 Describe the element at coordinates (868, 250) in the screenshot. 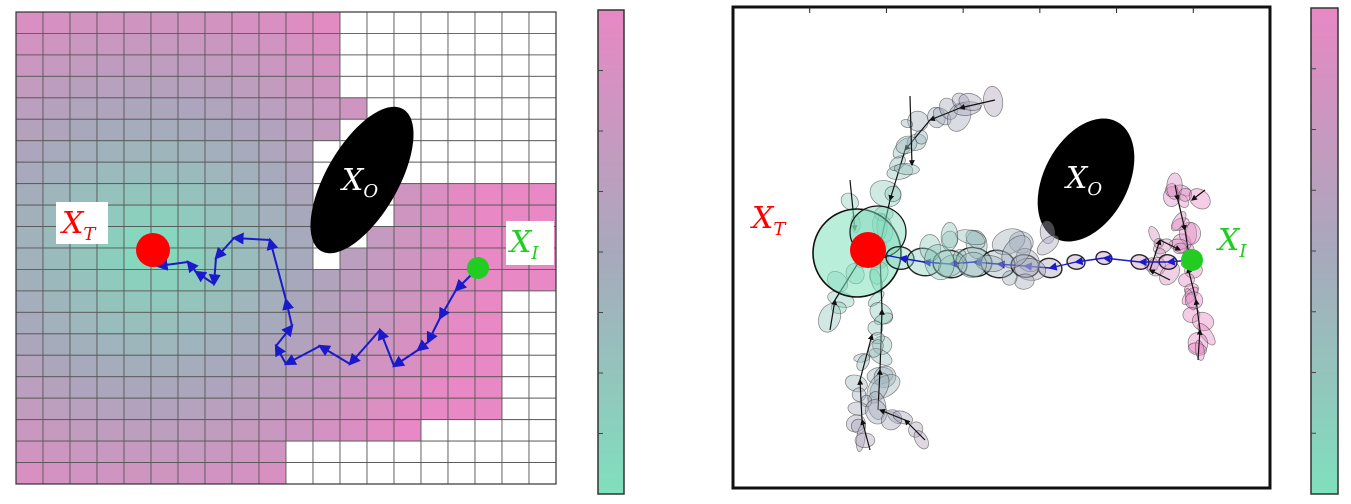

I see `target-point-right` at that location.